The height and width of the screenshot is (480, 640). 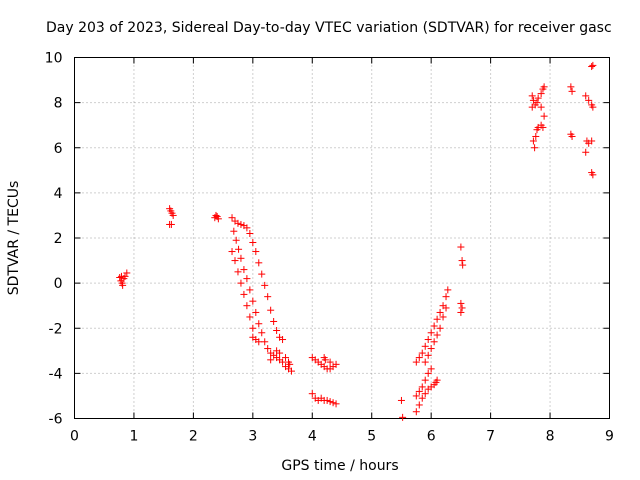 What do you see at coordinates (490, 437) in the screenshot?
I see `x-tick-label: 7` at bounding box center [490, 437].